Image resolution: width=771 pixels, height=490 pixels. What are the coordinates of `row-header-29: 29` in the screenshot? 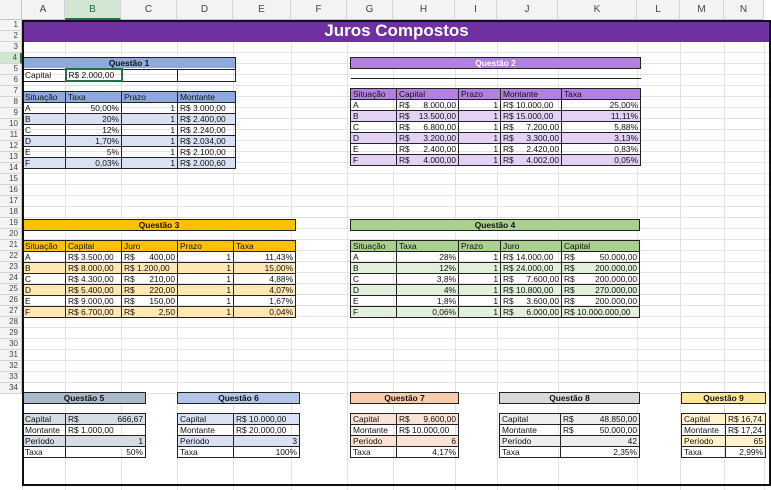 It's located at (11, 333).